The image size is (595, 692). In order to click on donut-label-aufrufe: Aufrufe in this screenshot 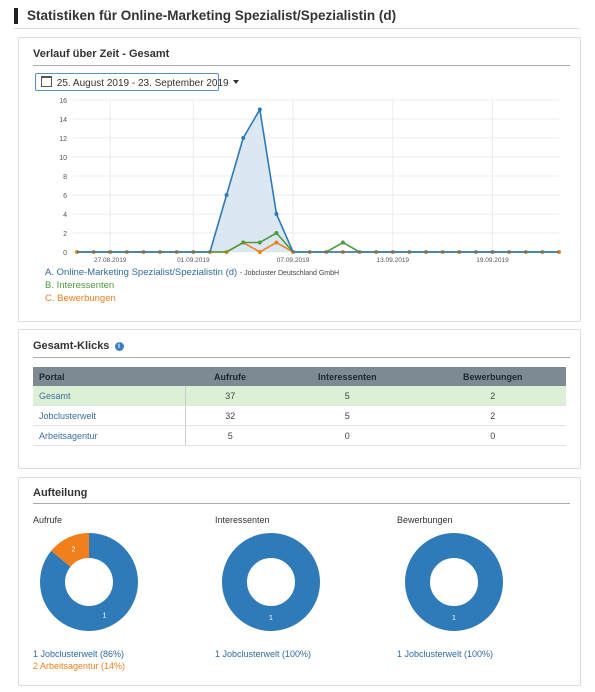, I will do `click(48, 520)`.